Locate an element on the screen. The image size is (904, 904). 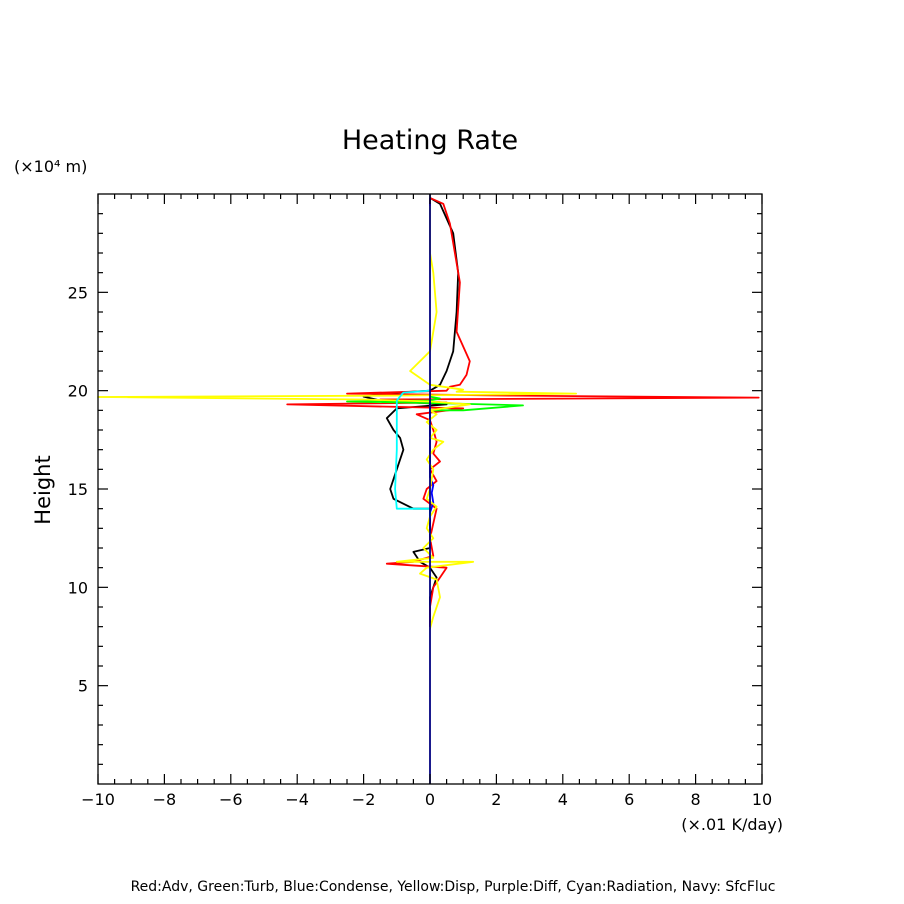
x-tick-label: 4 is located at coordinates (563, 799).